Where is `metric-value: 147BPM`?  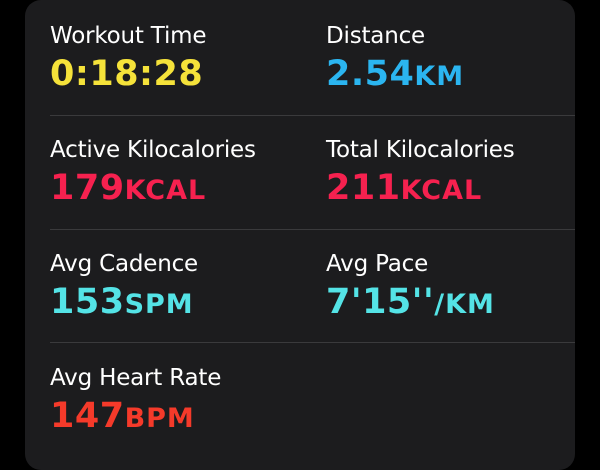
metric-value: 147BPM is located at coordinates (175, 417).